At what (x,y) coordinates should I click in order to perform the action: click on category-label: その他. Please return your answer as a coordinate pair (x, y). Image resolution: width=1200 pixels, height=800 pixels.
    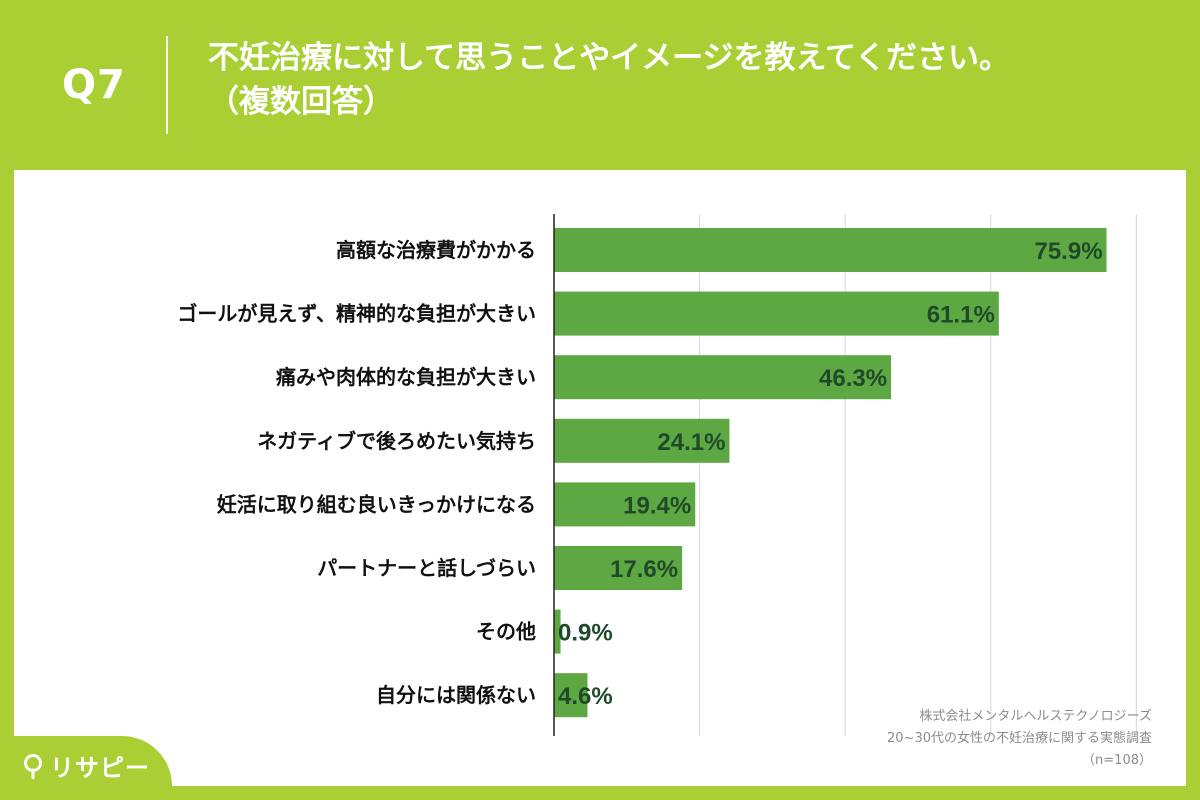
    Looking at the image, I should click on (506, 632).